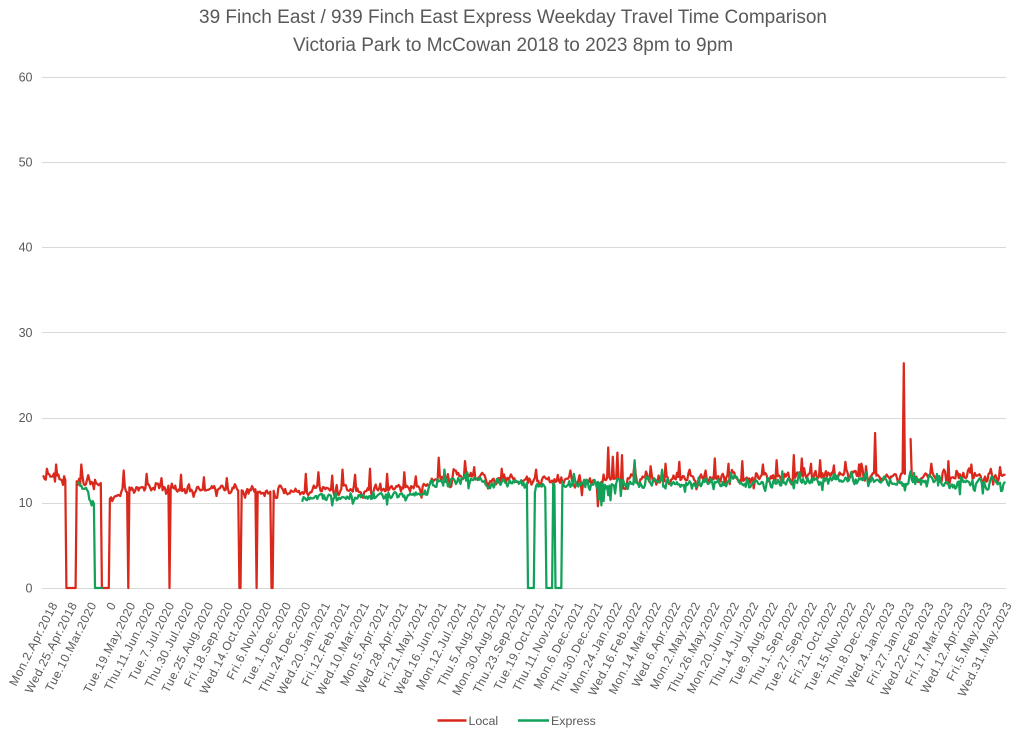 This screenshot has width=1024, height=739. Describe the element at coordinates (573, 721) in the screenshot. I see `svg-text: Express` at that location.